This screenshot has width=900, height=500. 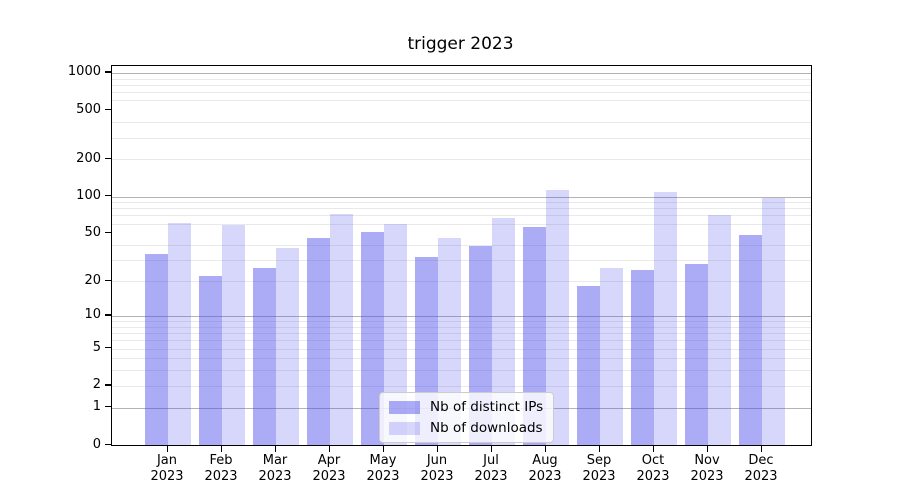 What do you see at coordinates (719, 329) in the screenshot?
I see `bar-downloads-nov` at bounding box center [719, 329].